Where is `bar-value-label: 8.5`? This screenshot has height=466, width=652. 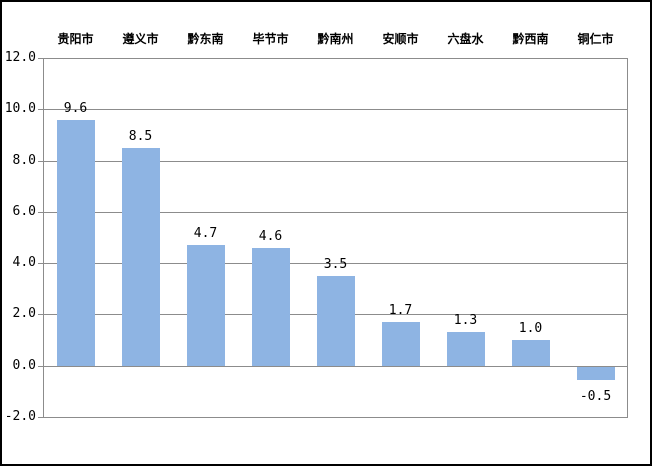 bar-value-label: 8.5 is located at coordinates (140, 136).